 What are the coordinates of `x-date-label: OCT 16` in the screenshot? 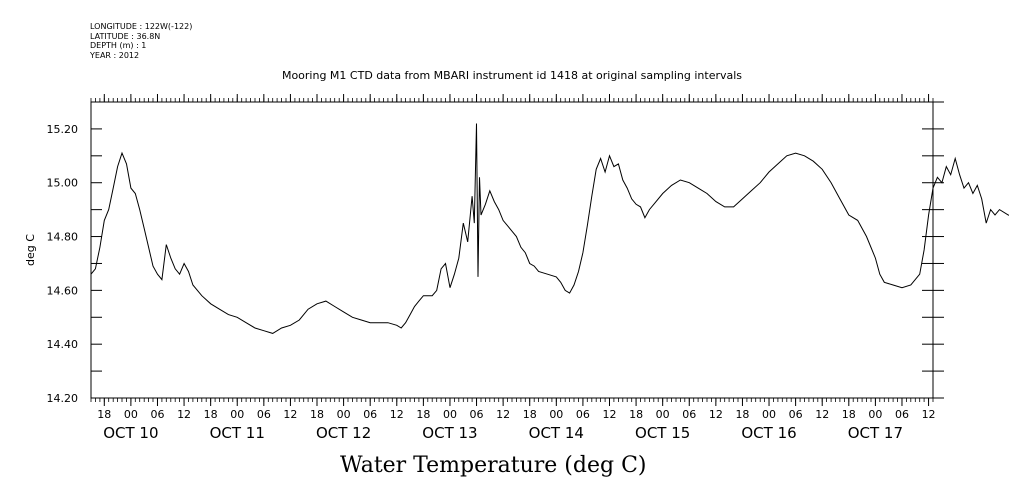 It's located at (768, 433).